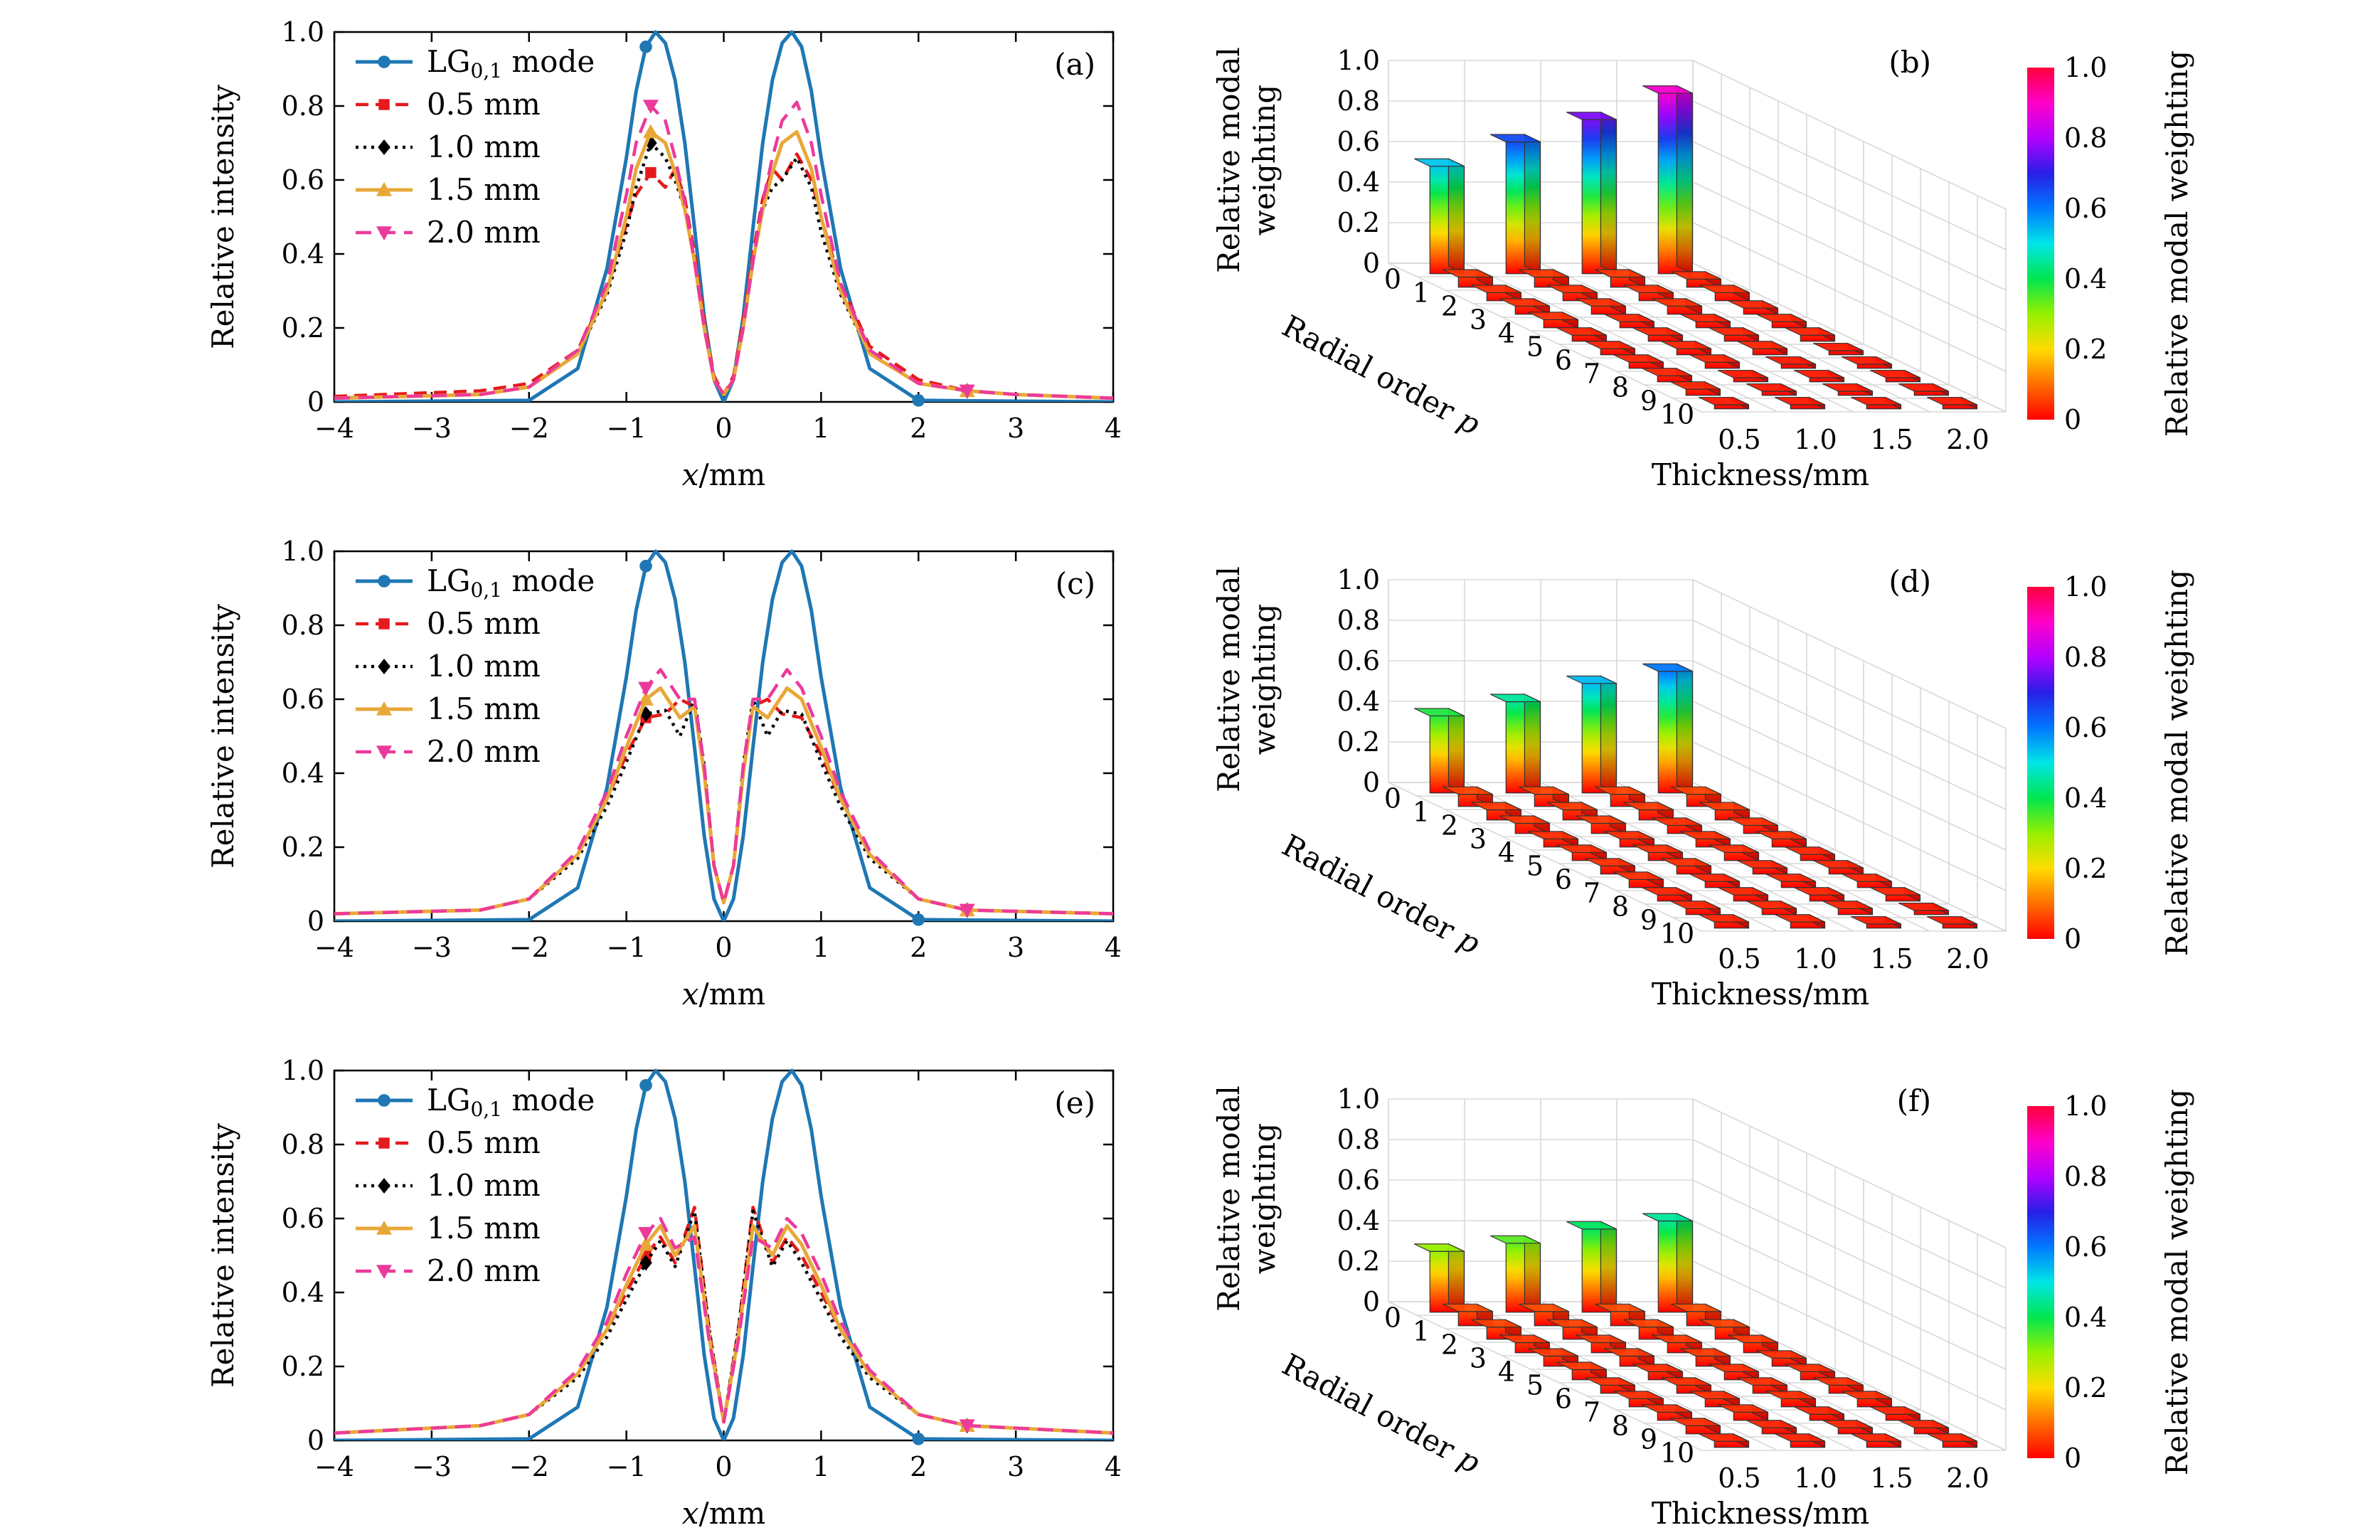 This screenshot has width=2380, height=1540. What do you see at coordinates (1478, 320) in the screenshot?
I see `p-tick-label: 3` at bounding box center [1478, 320].